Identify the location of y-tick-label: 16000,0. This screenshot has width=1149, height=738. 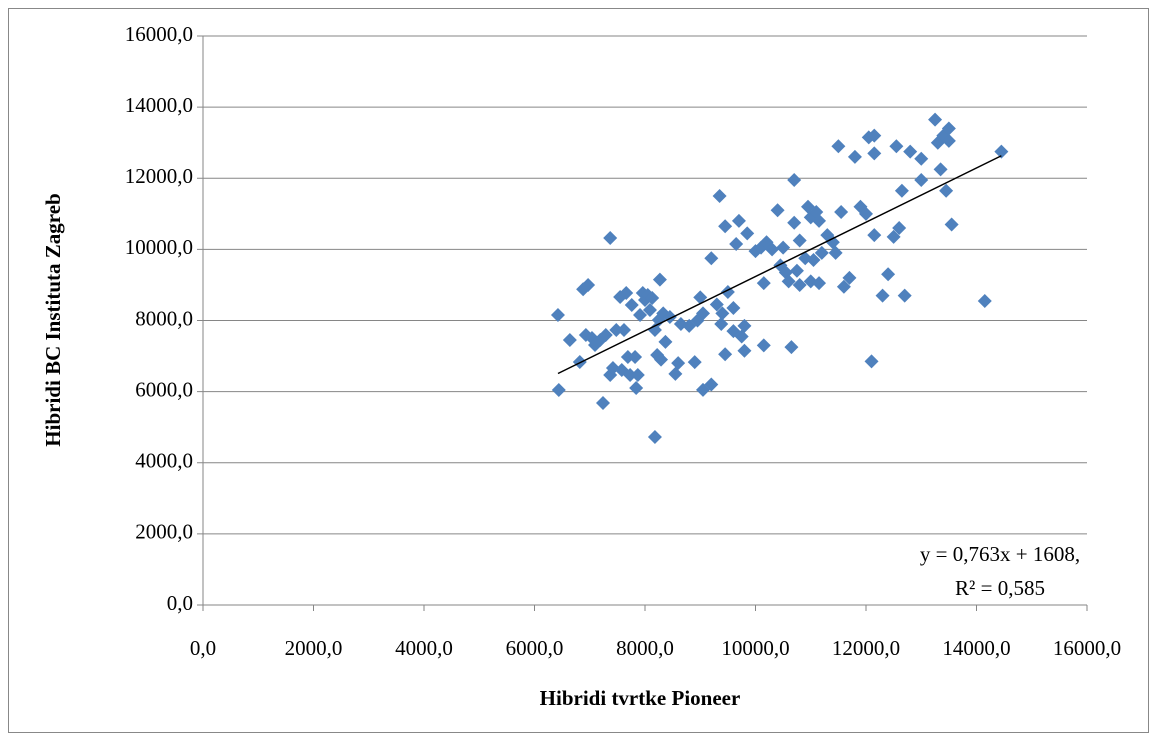
(159, 34).